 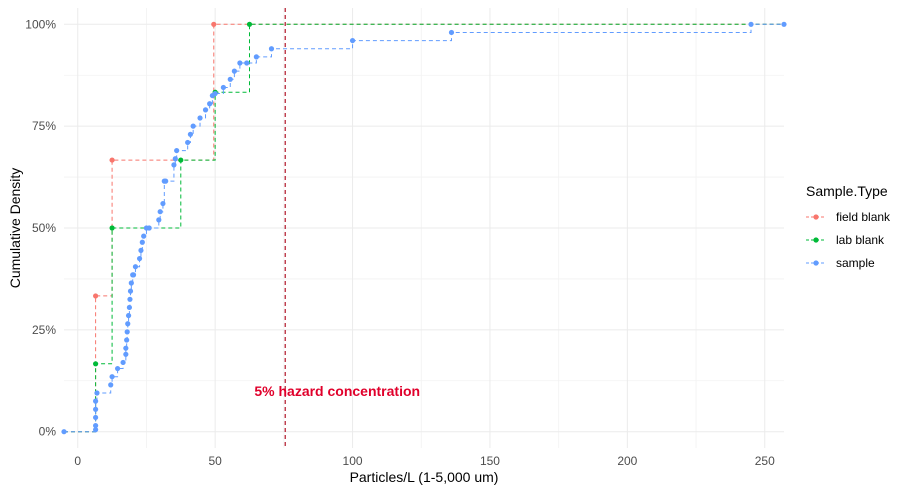 What do you see at coordinates (44, 330) in the screenshot?
I see `y-tick-label: 25%` at bounding box center [44, 330].